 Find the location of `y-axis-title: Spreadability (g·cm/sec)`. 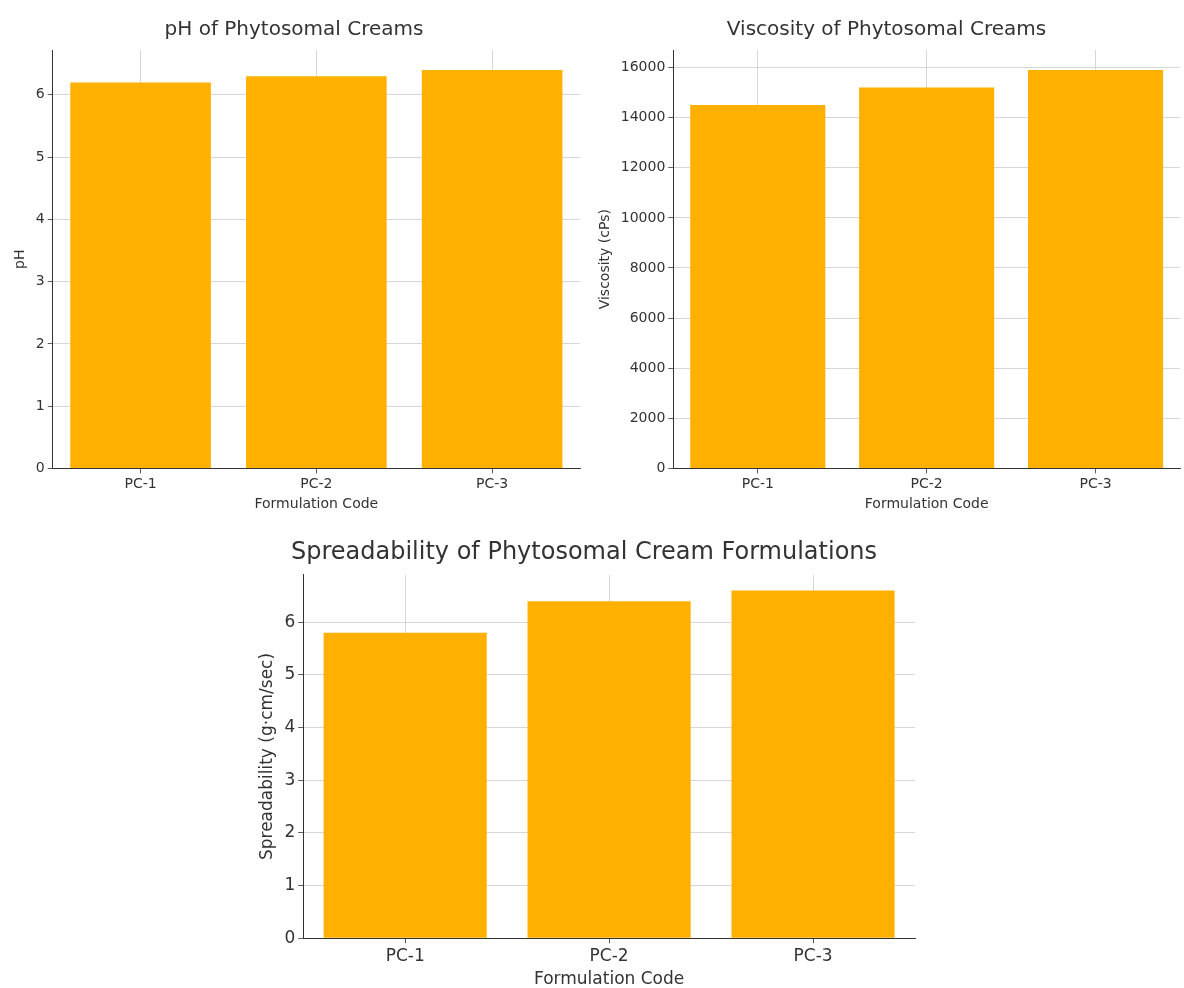

y-axis-title: Spreadability (g·cm/sec) is located at coordinates (265, 756).